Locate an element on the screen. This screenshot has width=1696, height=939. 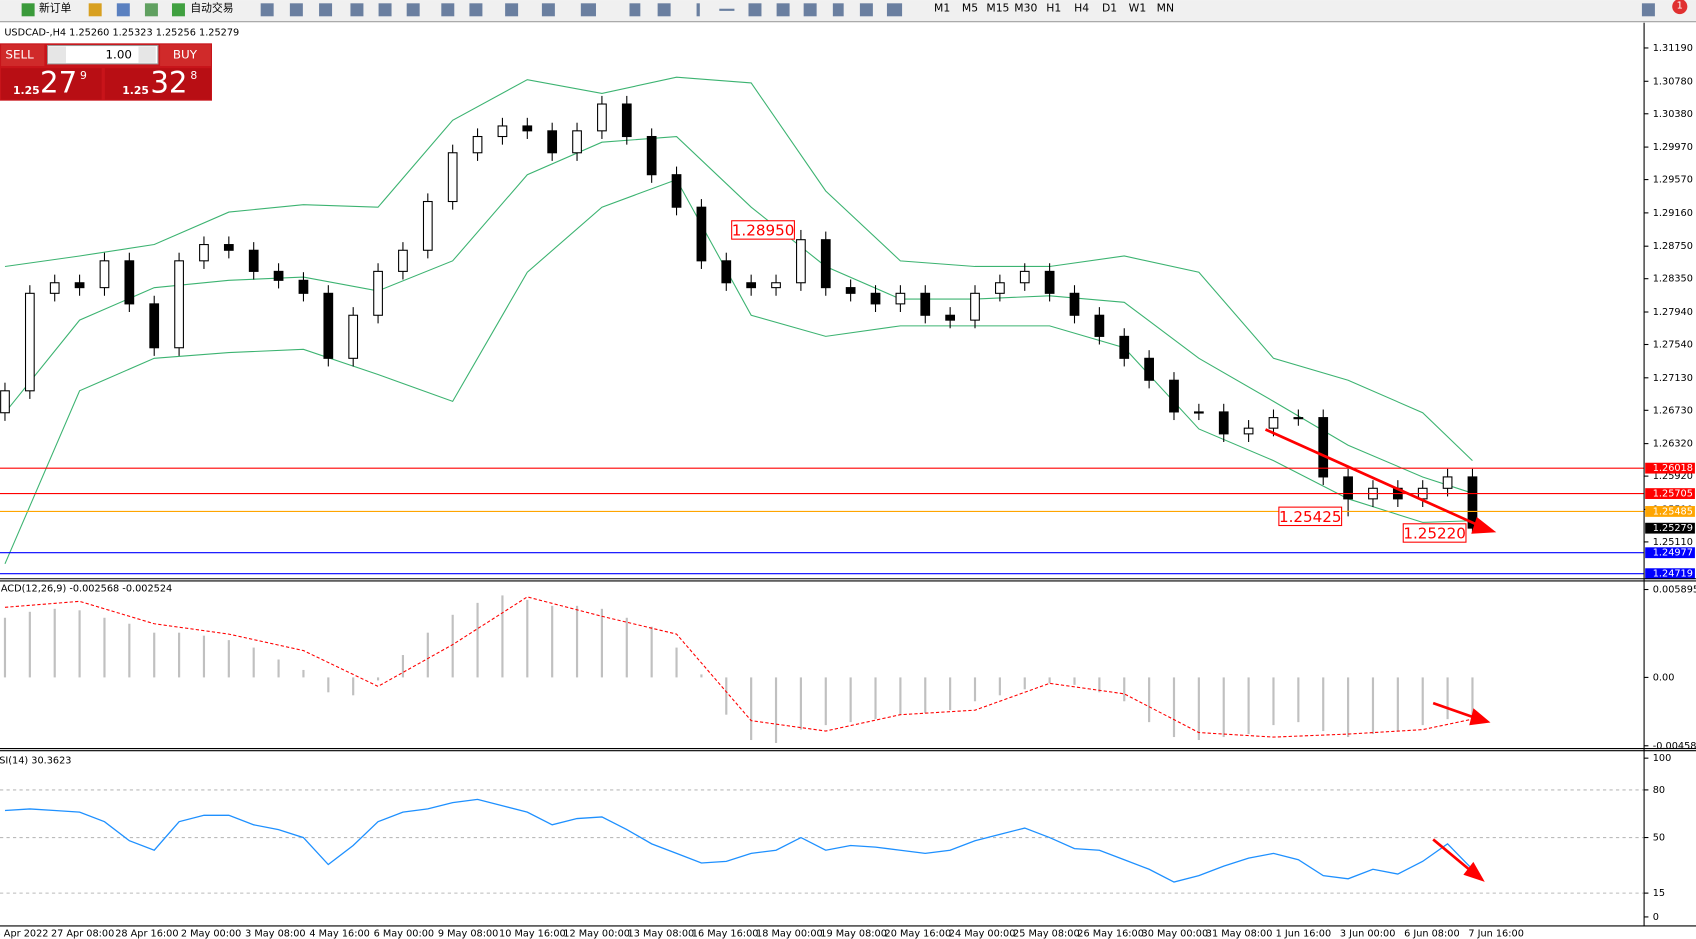
y-tick-label: 0.005895 is located at coordinates (1674, 590).